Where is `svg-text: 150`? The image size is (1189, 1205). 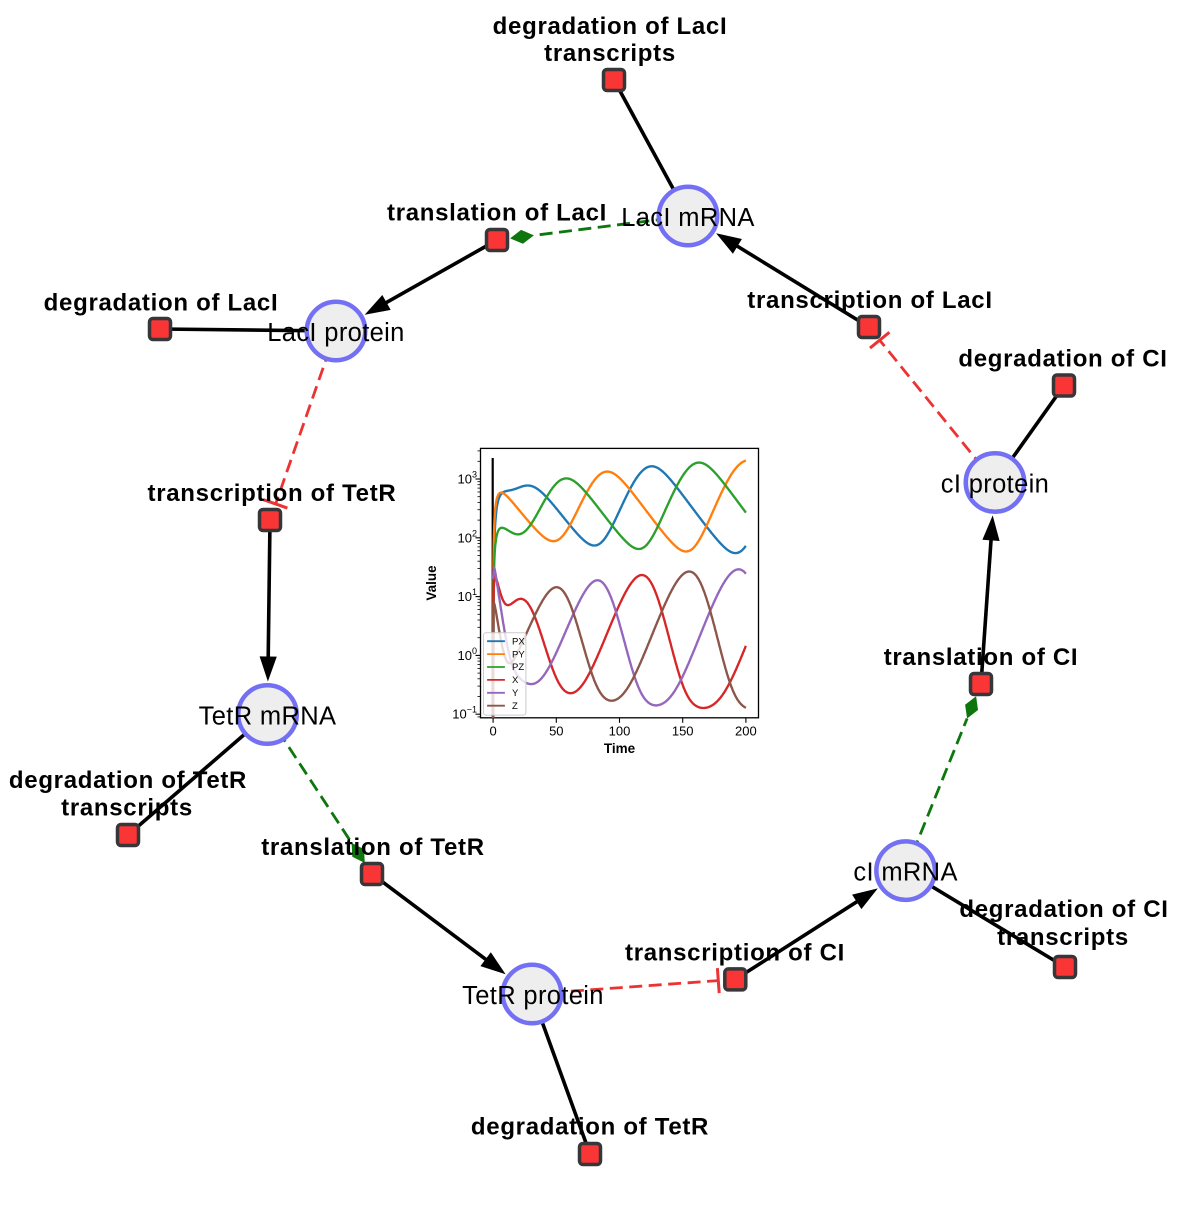
svg-text: 150 is located at coordinates (683, 730).